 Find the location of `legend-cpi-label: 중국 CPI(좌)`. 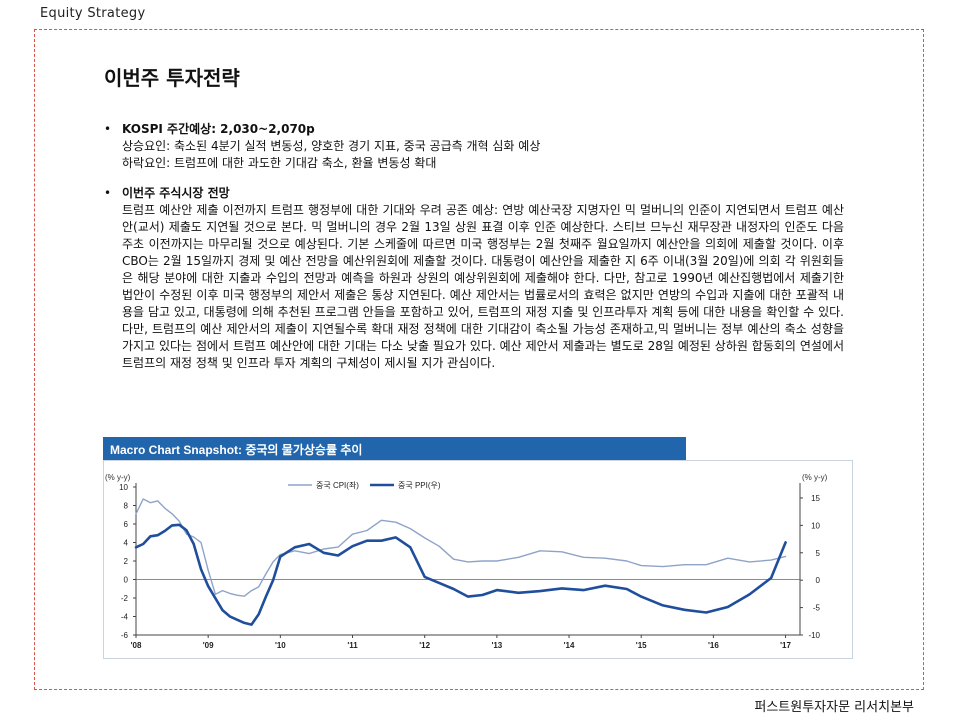

legend-cpi-label: 중국 CPI(좌) is located at coordinates (337, 485).